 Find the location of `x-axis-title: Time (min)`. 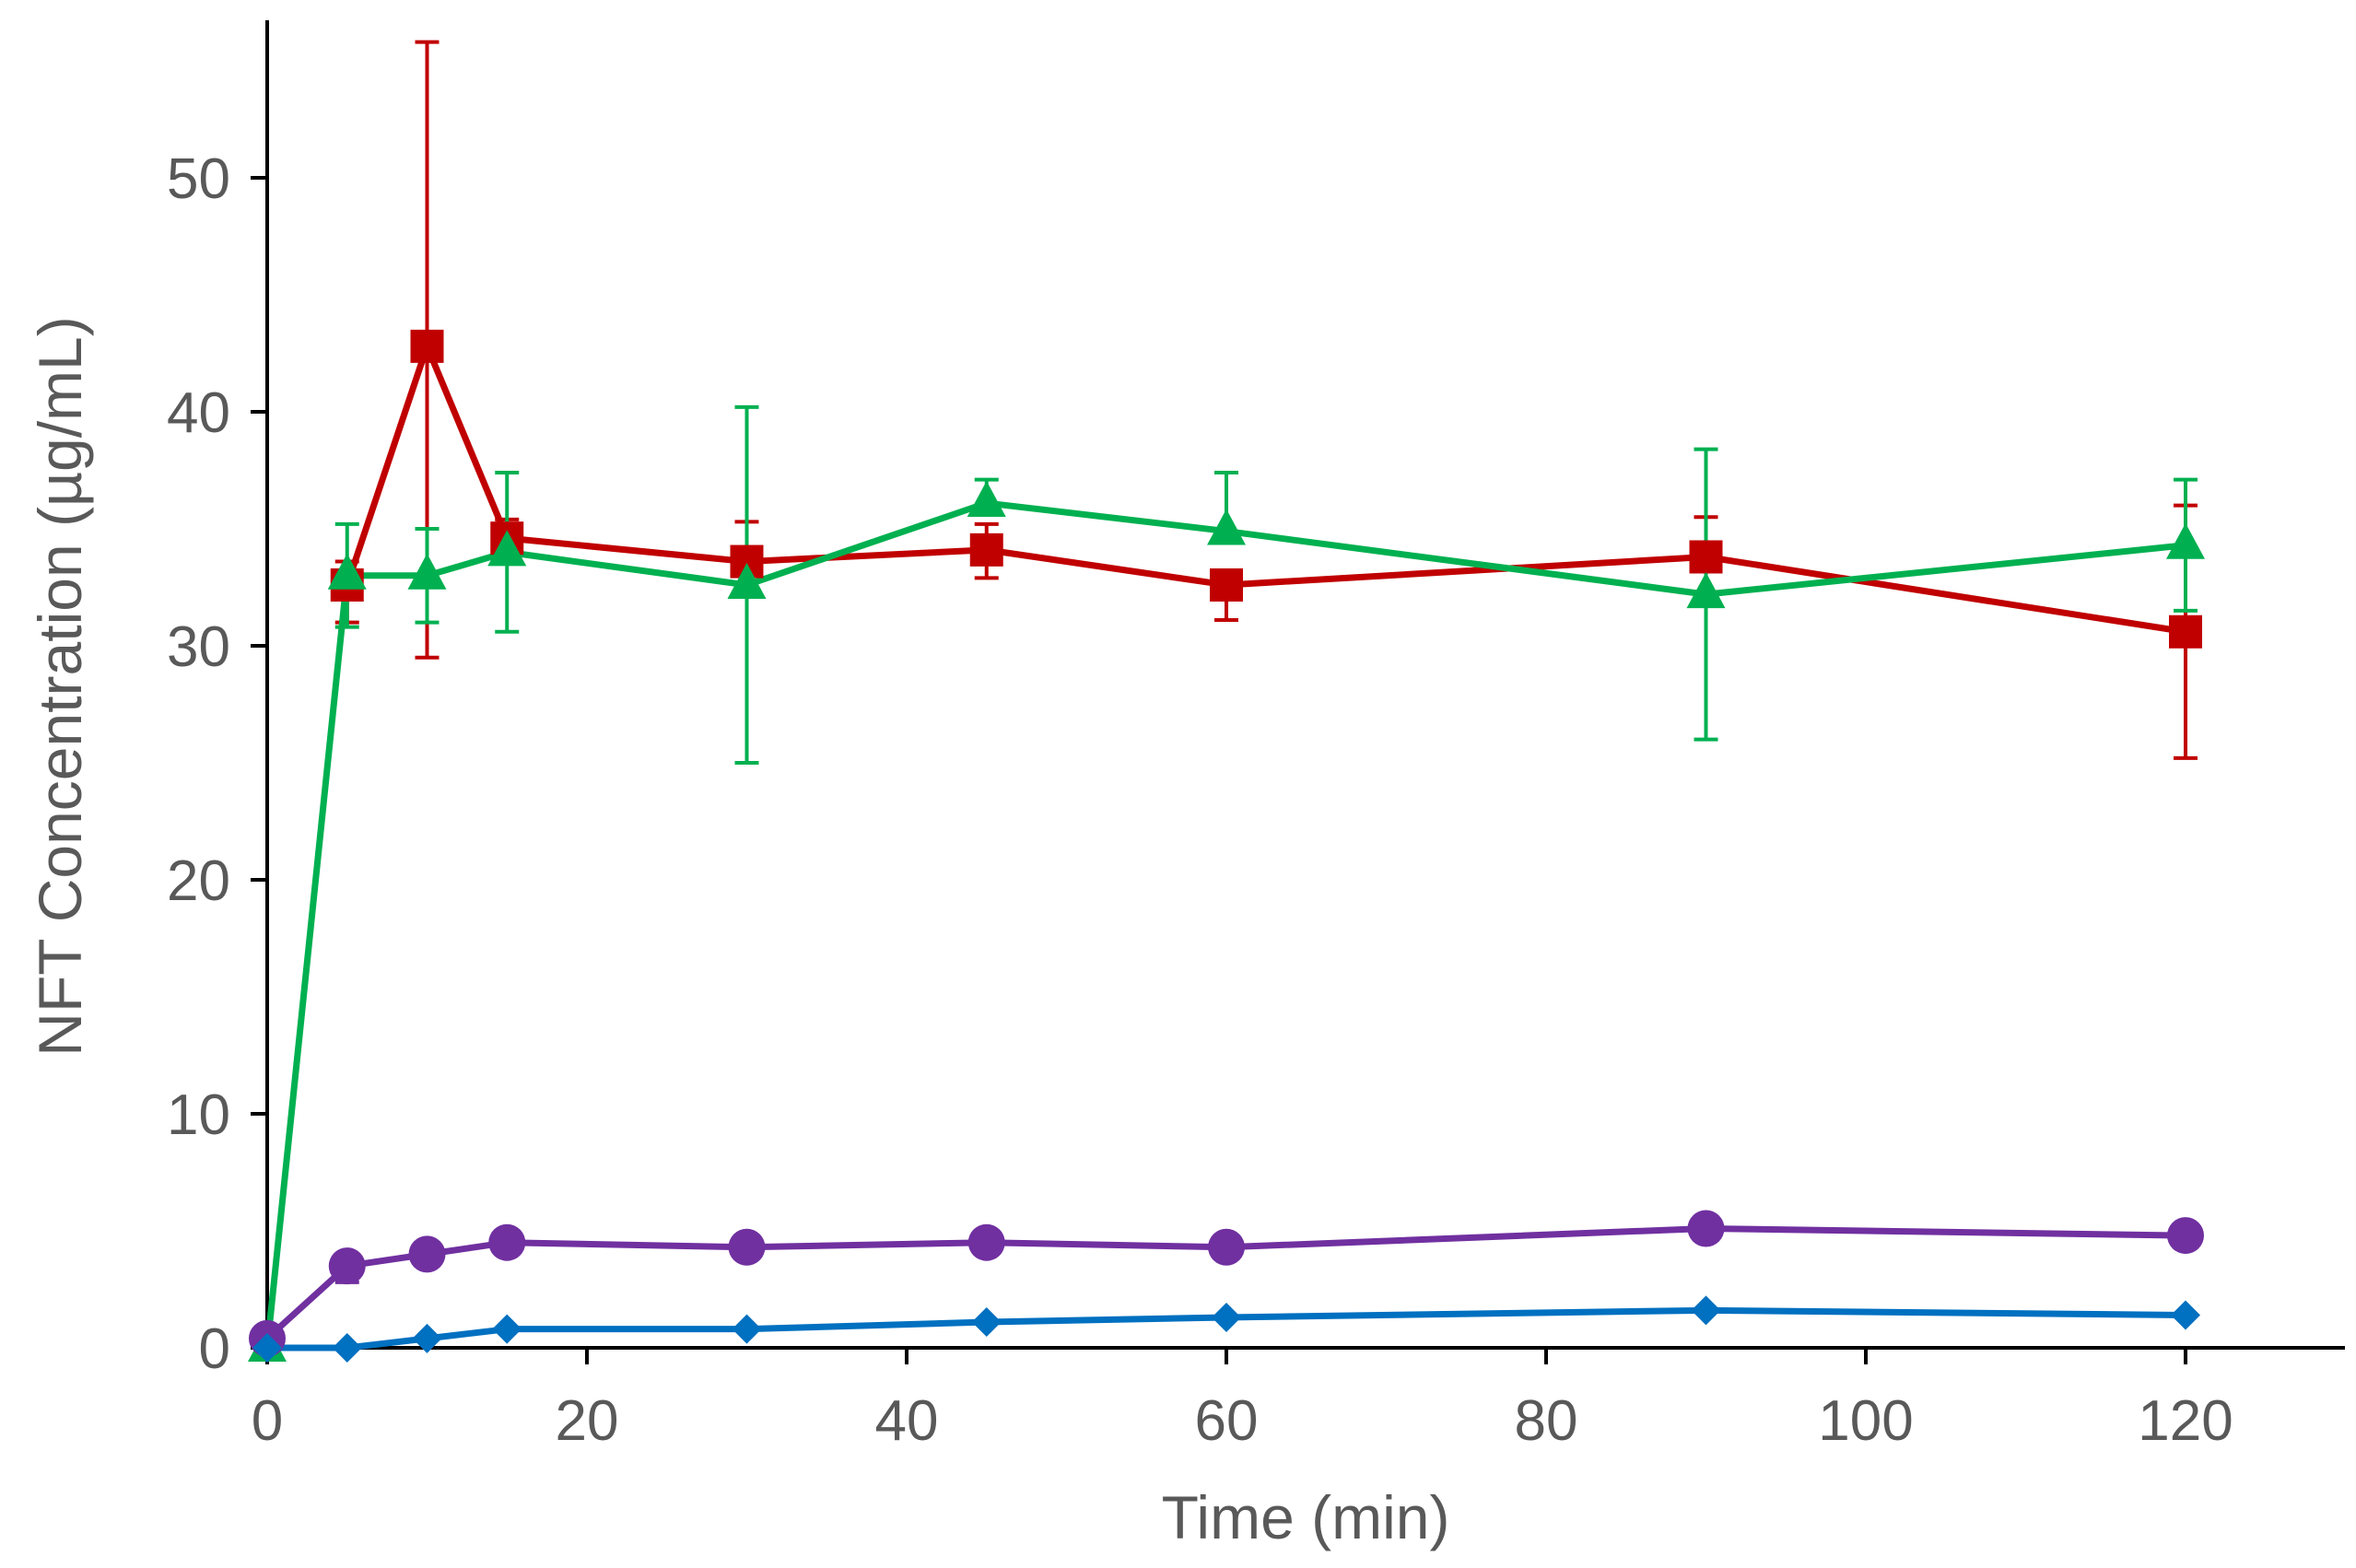

x-axis-title: Time (min) is located at coordinates (1306, 1517).